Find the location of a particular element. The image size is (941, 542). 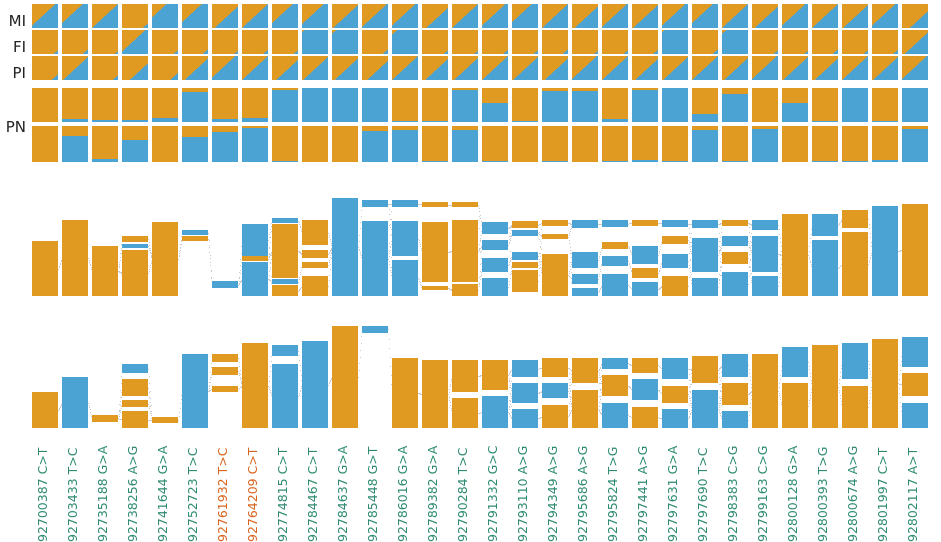

x-tick-12: 92786016 G>A is located at coordinates (402, 493).